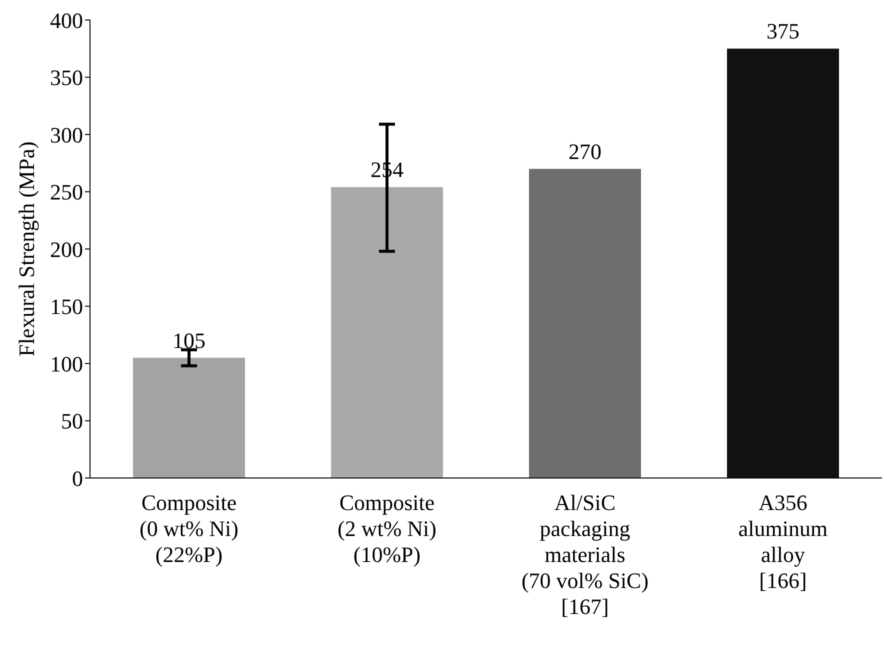 The image size is (887, 650). I want to click on data-label: 105, so click(189, 340).